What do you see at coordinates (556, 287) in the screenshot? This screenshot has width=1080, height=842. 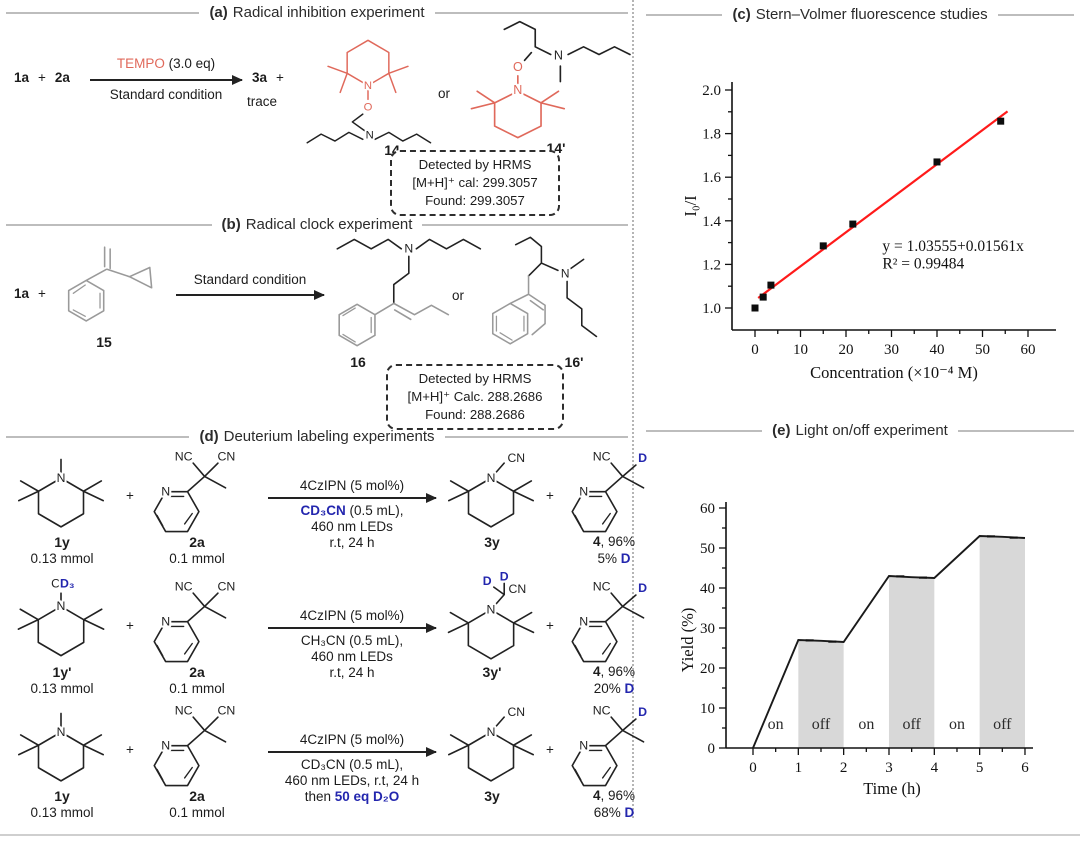 I see `methylbutylamine-chain` at bounding box center [556, 287].